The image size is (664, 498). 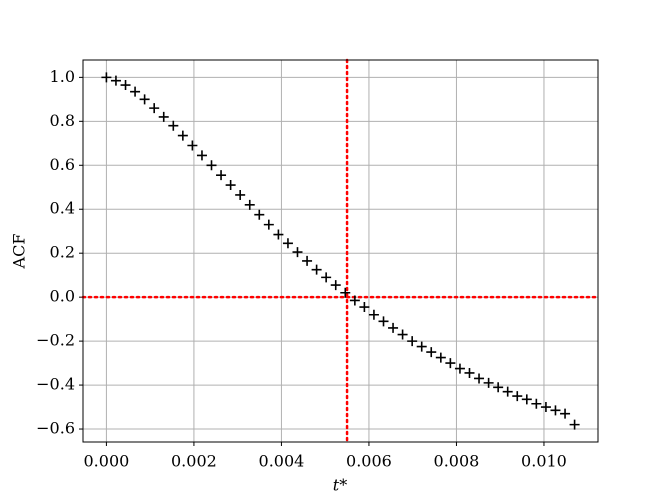 What do you see at coordinates (457, 461) in the screenshot?
I see `x-tick-label: 0.008` at bounding box center [457, 461].